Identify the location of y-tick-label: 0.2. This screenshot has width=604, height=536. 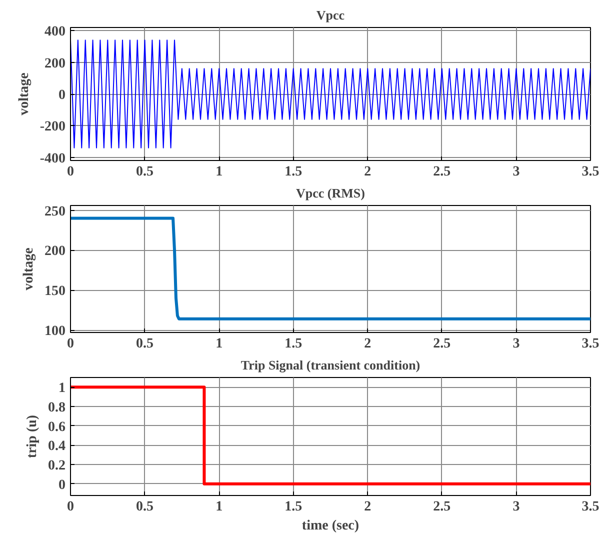
(57, 466).